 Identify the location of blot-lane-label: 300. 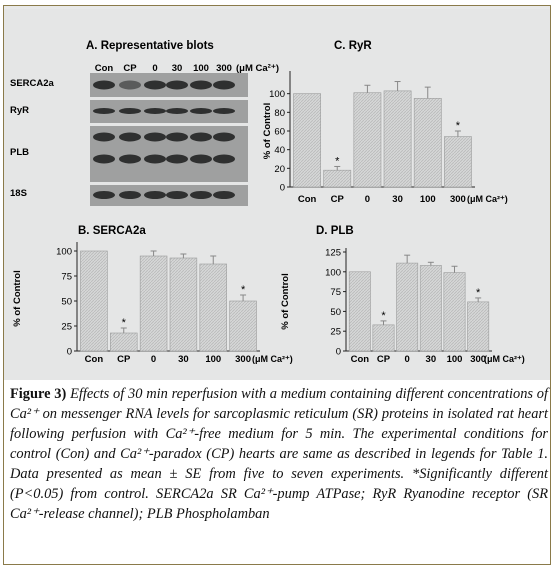
(224, 68).